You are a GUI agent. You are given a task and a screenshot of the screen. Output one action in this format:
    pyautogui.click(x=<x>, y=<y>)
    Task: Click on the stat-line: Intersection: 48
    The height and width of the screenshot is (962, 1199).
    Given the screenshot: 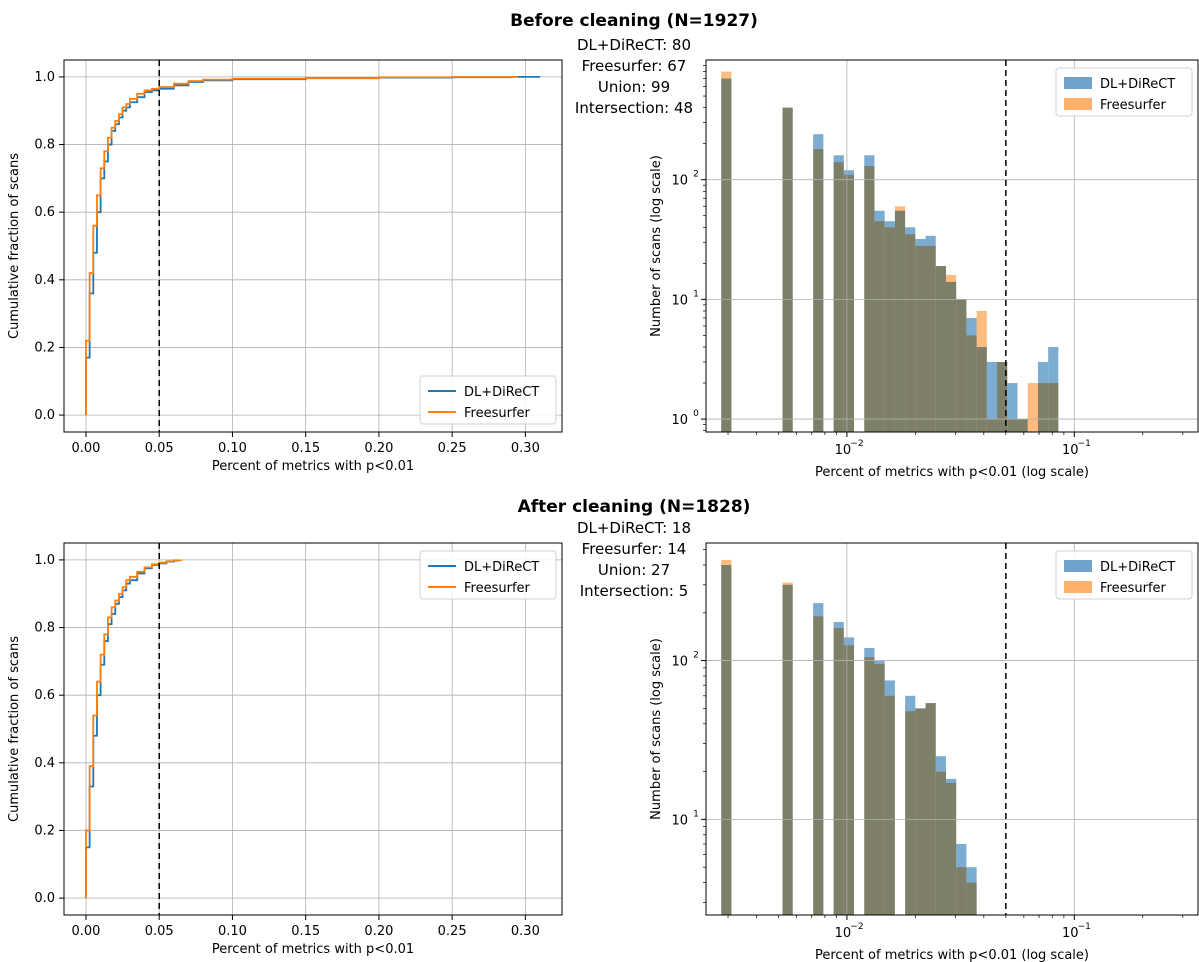 What is the action you would take?
    pyautogui.click(x=634, y=108)
    